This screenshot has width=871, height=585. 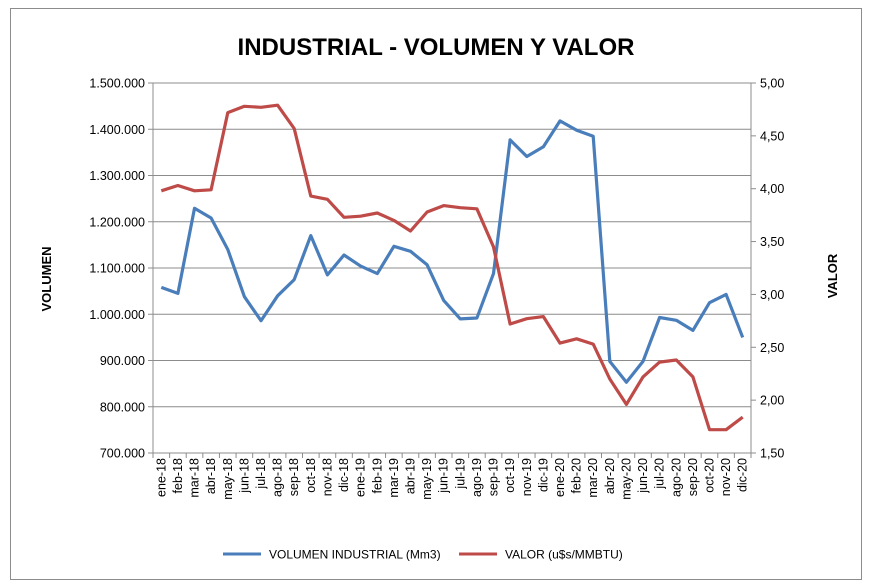 I want to click on x-tick-label: jul-19, so click(x=460, y=474).